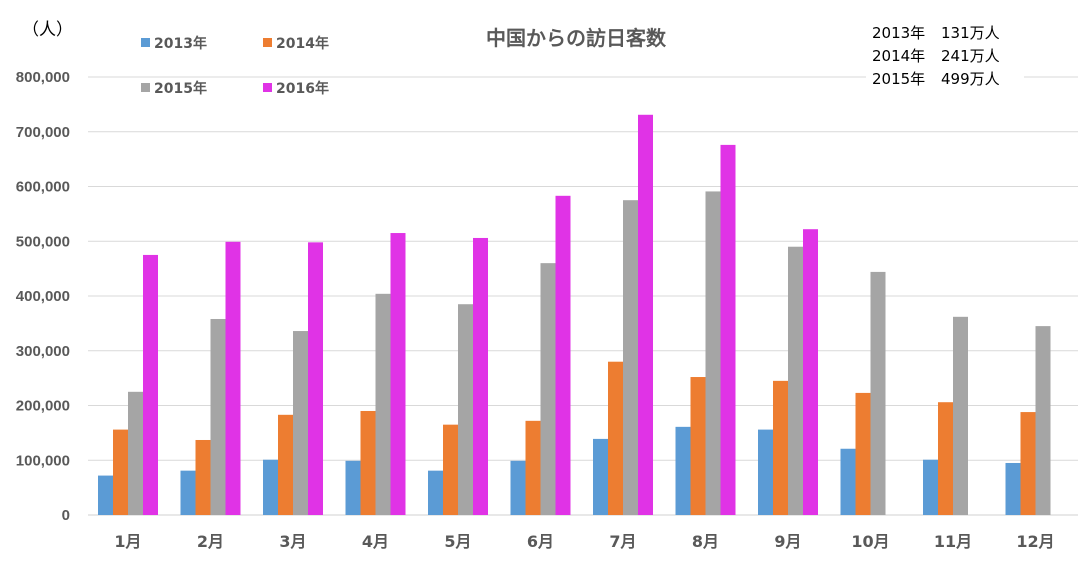 This screenshot has width=1078, height=566. What do you see at coordinates (518, 487) in the screenshot?
I see `bar-2013年-6月` at bounding box center [518, 487].